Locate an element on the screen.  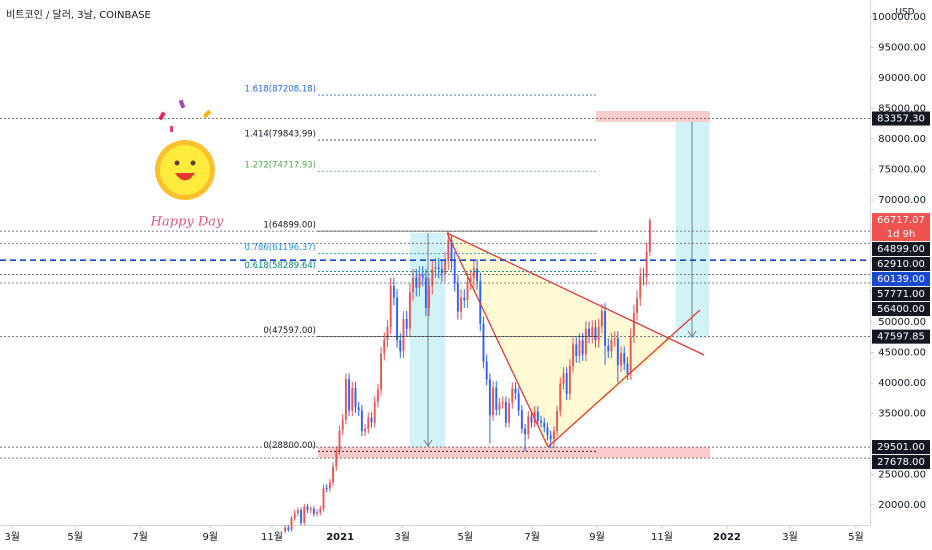
y-tick-label: 75000.00 is located at coordinates (902, 170).